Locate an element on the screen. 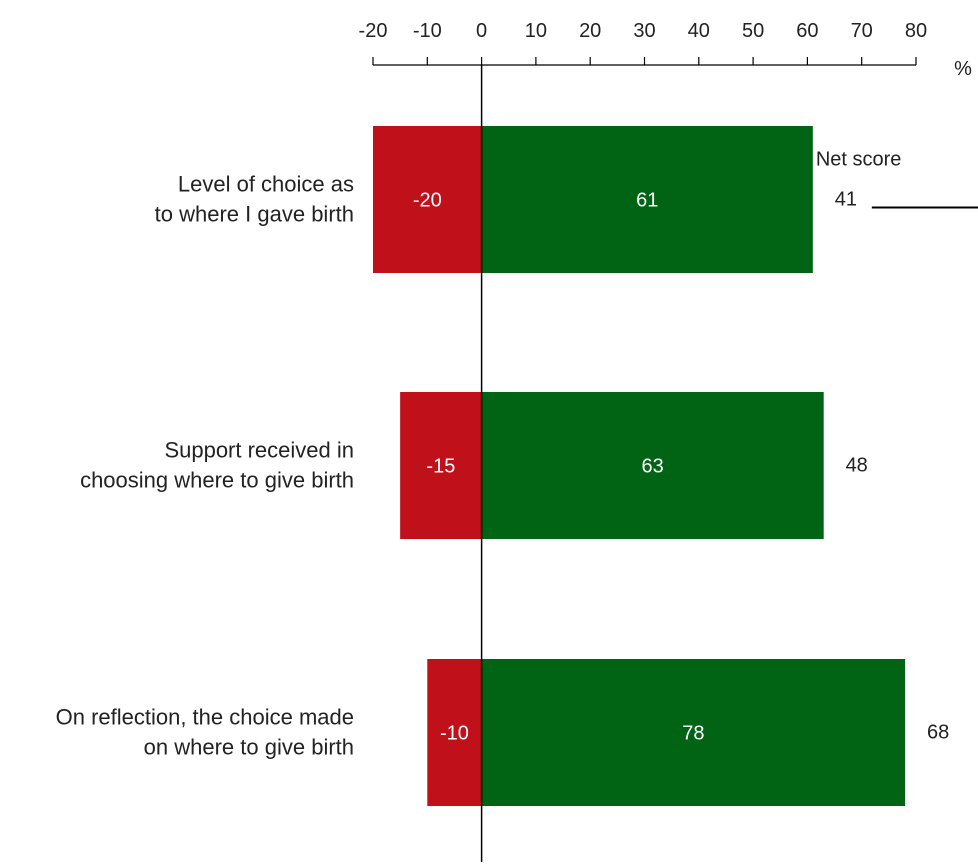  bar-positive-label: 61 is located at coordinates (647, 201).